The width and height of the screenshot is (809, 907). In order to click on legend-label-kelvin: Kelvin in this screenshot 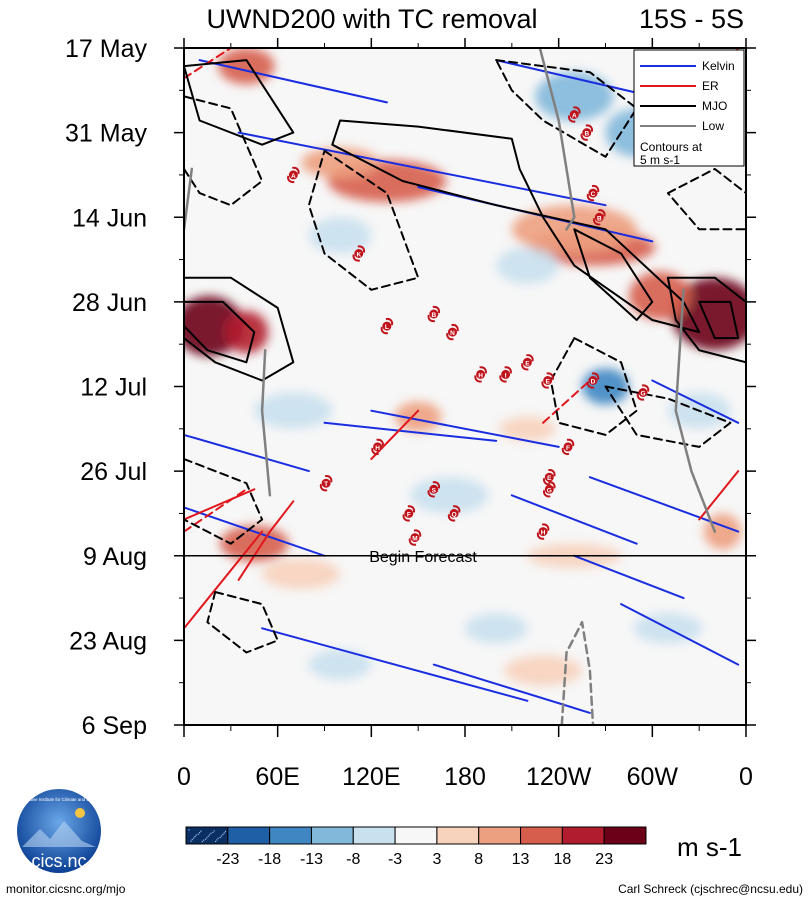, I will do `click(718, 66)`.